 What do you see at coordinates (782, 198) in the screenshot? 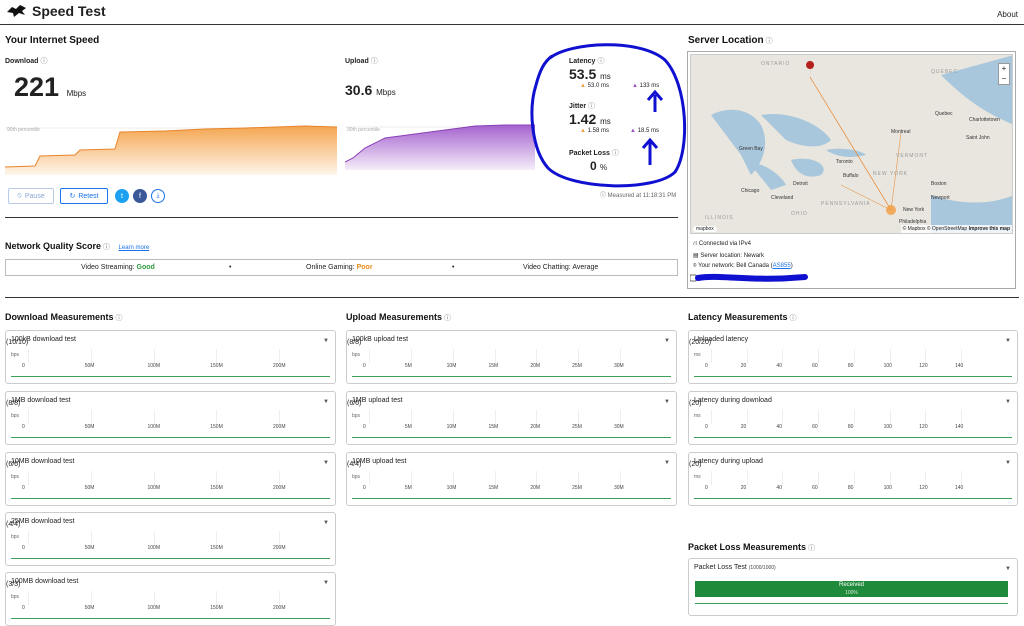
I see `map-label: Cleveland` at bounding box center [782, 198].